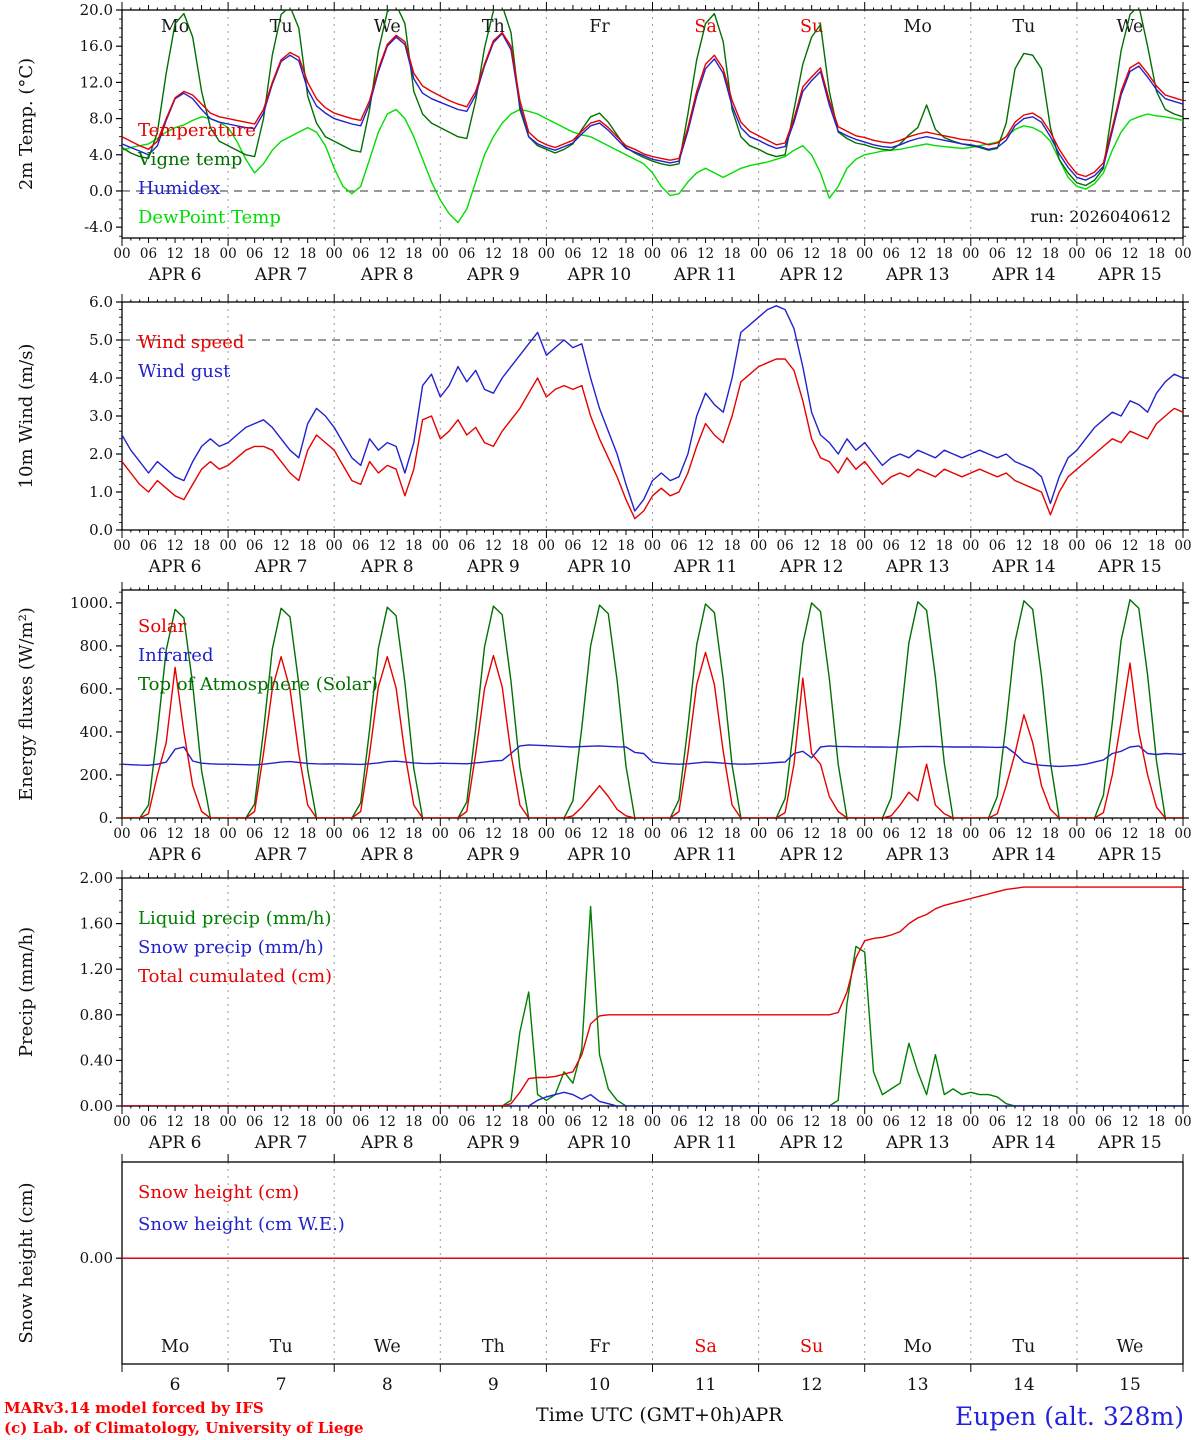  Describe the element at coordinates (493, 1347) in the screenshot. I see `svg-text: Th` at that location.